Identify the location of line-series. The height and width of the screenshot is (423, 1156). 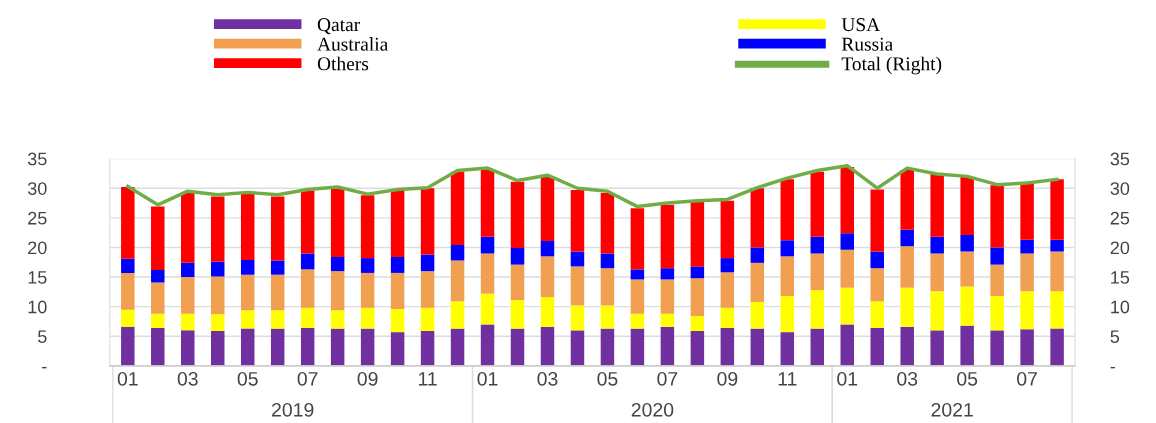
(592, 186).